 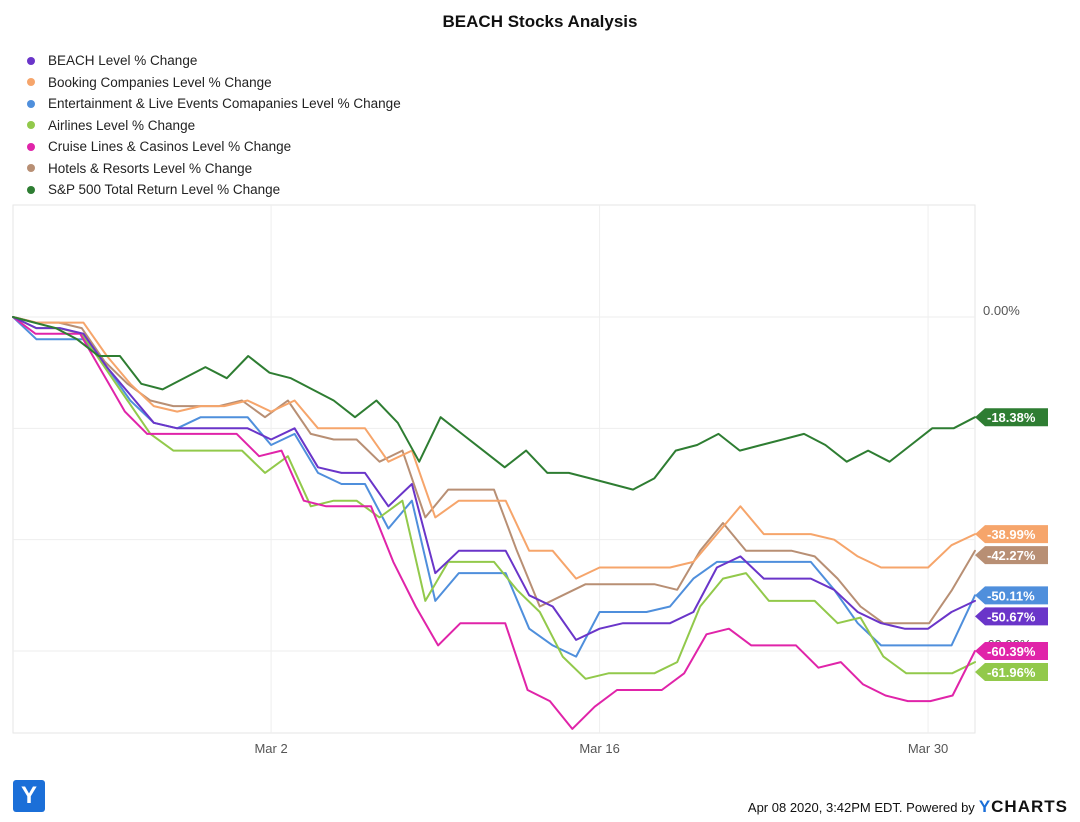 I want to click on end-value-label: -42.27%, so click(x=1011, y=555).